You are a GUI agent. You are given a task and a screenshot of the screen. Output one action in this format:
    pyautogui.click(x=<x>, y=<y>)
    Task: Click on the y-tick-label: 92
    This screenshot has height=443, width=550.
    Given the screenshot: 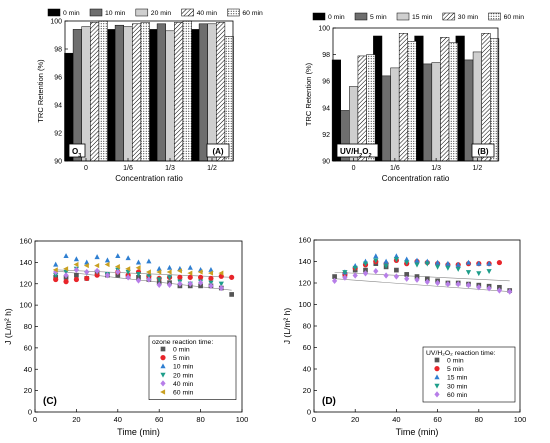 What is the action you would take?
    pyautogui.click(x=326, y=135)
    